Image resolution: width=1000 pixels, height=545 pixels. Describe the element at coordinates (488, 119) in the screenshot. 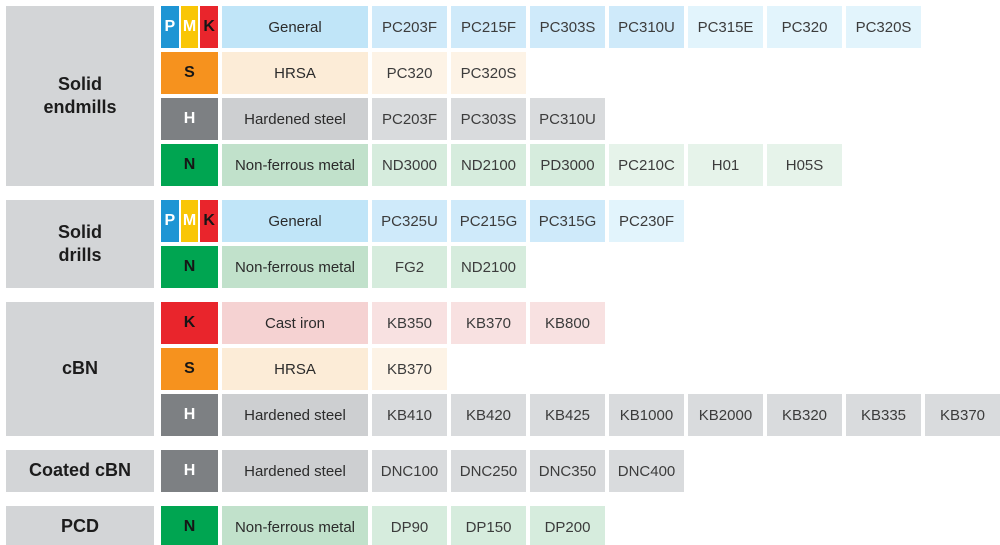

I see `grade-cell: PC303S` at that location.